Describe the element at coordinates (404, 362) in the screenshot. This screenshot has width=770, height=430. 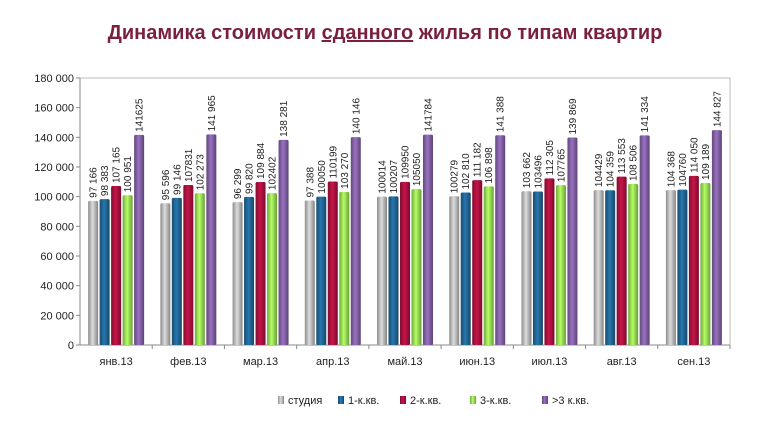
I see `x-tick-label: май.13` at that location.